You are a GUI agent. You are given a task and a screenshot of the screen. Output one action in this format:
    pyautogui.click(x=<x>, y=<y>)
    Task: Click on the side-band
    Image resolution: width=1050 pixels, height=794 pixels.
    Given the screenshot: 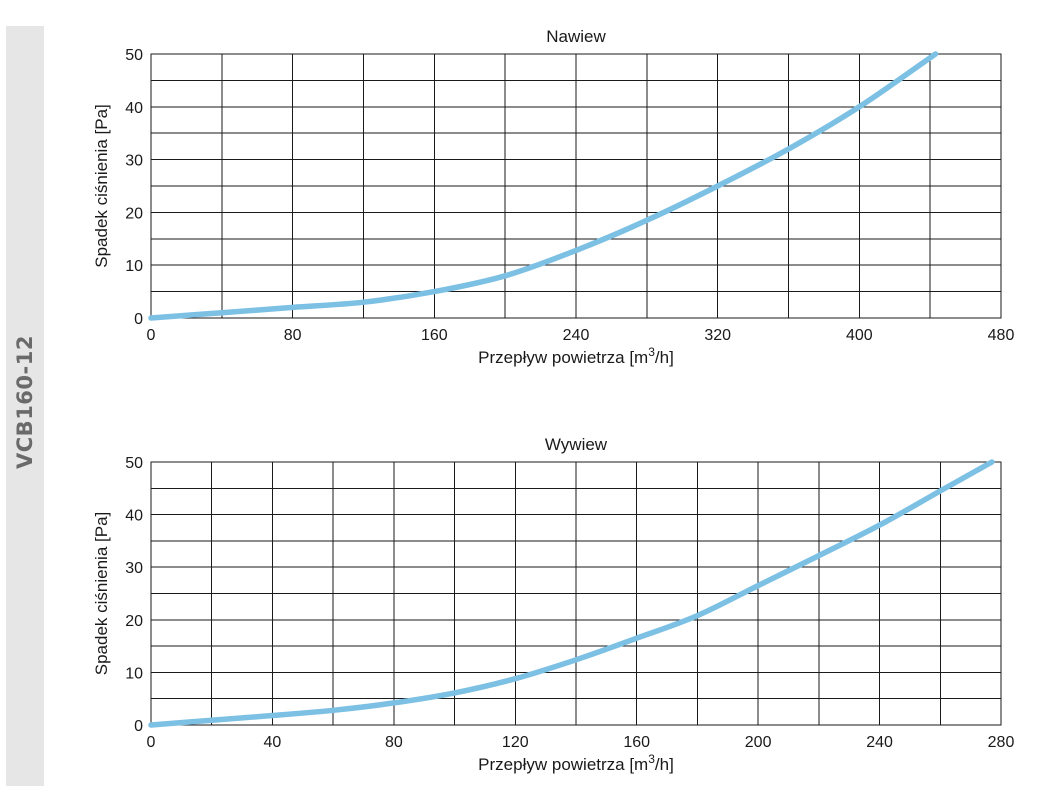 What is the action you would take?
    pyautogui.click(x=25, y=406)
    